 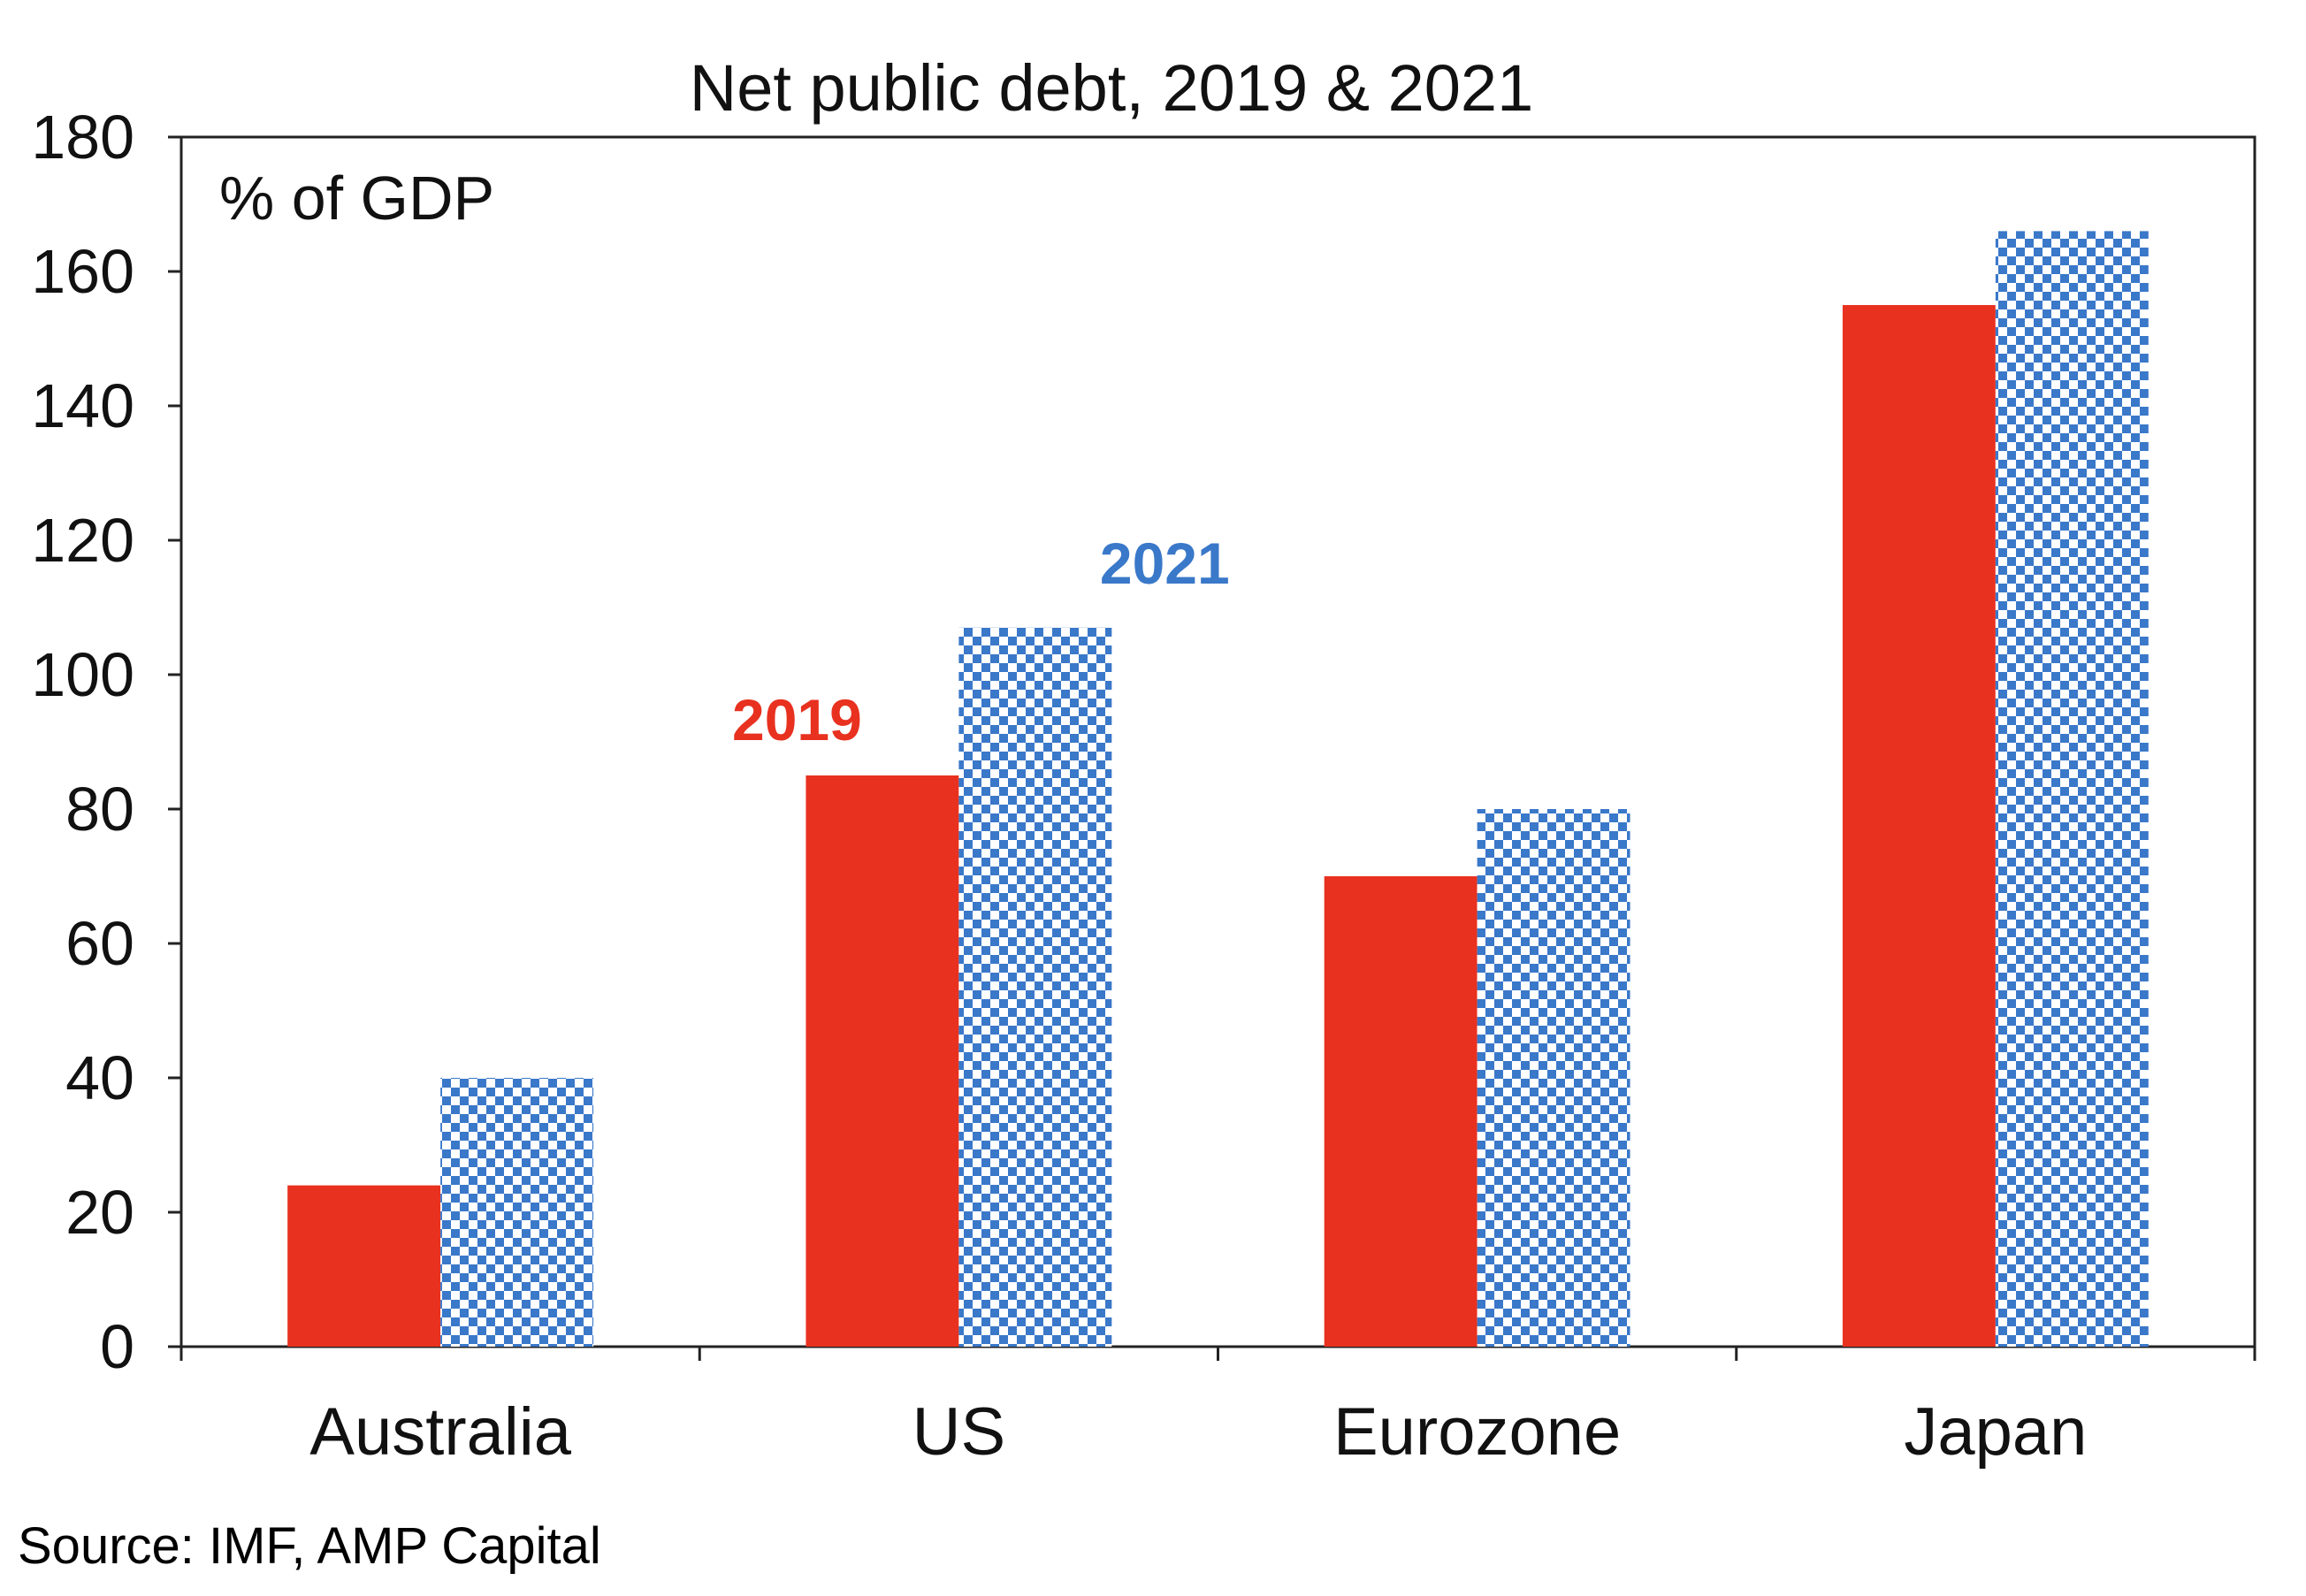 What do you see at coordinates (1035, 987) in the screenshot?
I see `bar-2021-us` at bounding box center [1035, 987].